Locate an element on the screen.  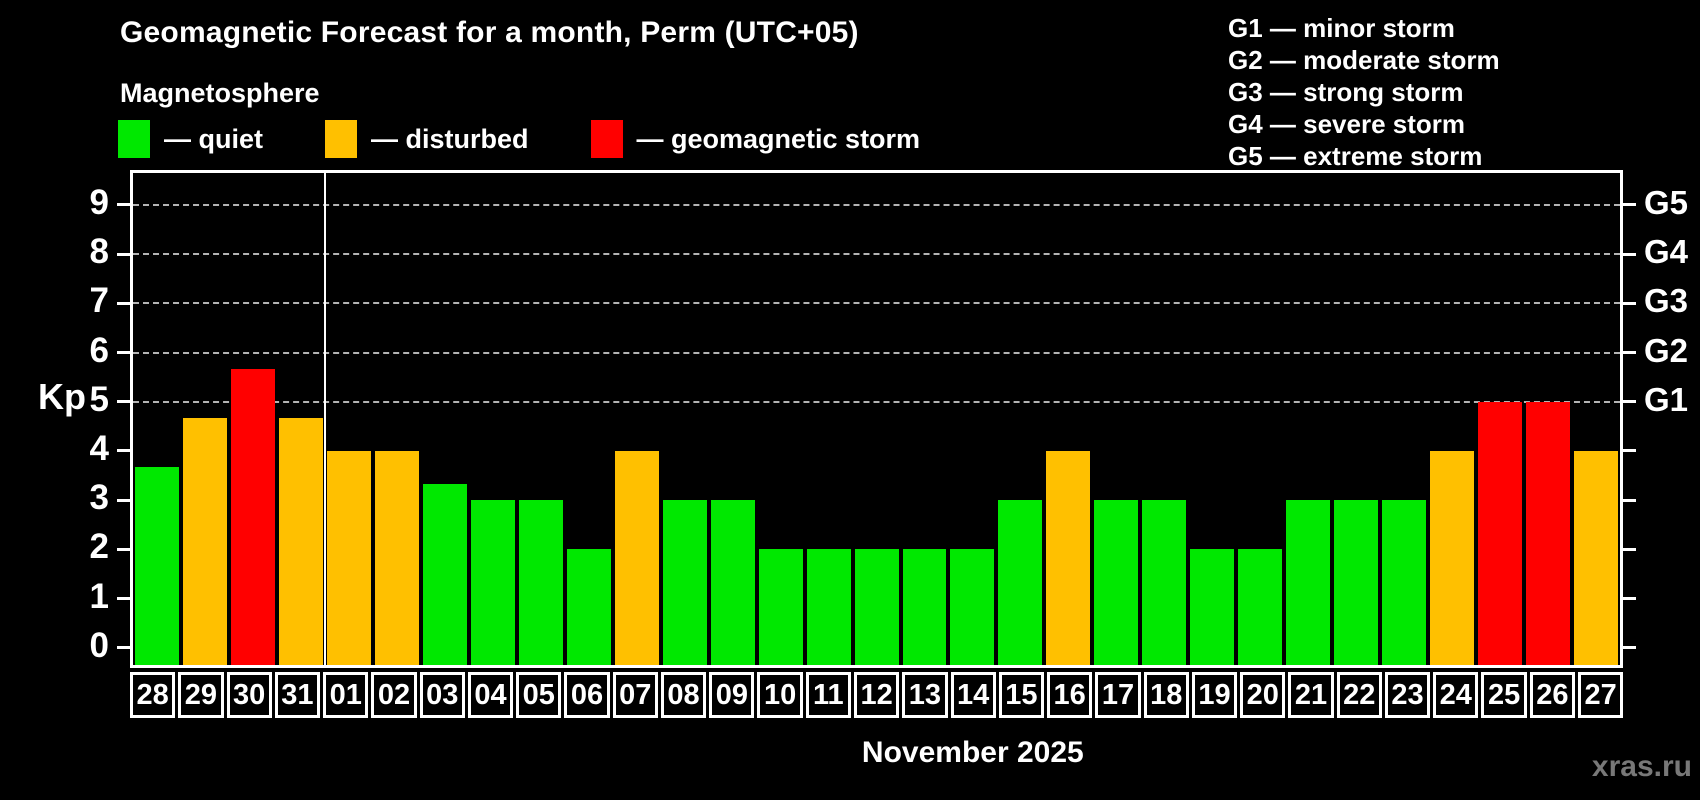
gridline-kp9 is located at coordinates (876, 204).